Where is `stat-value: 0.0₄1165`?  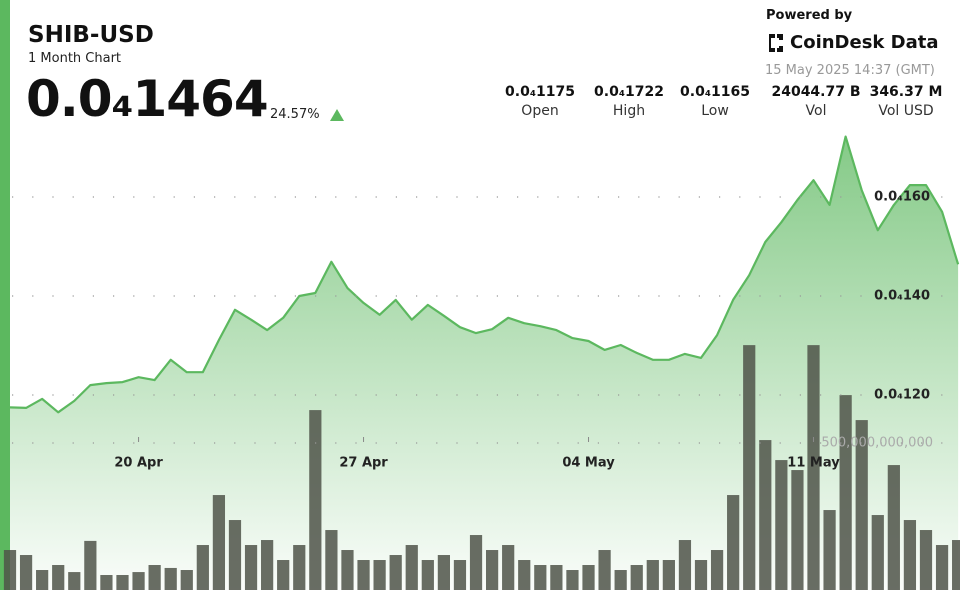 stat-value: 0.0₄1165 is located at coordinates (715, 92).